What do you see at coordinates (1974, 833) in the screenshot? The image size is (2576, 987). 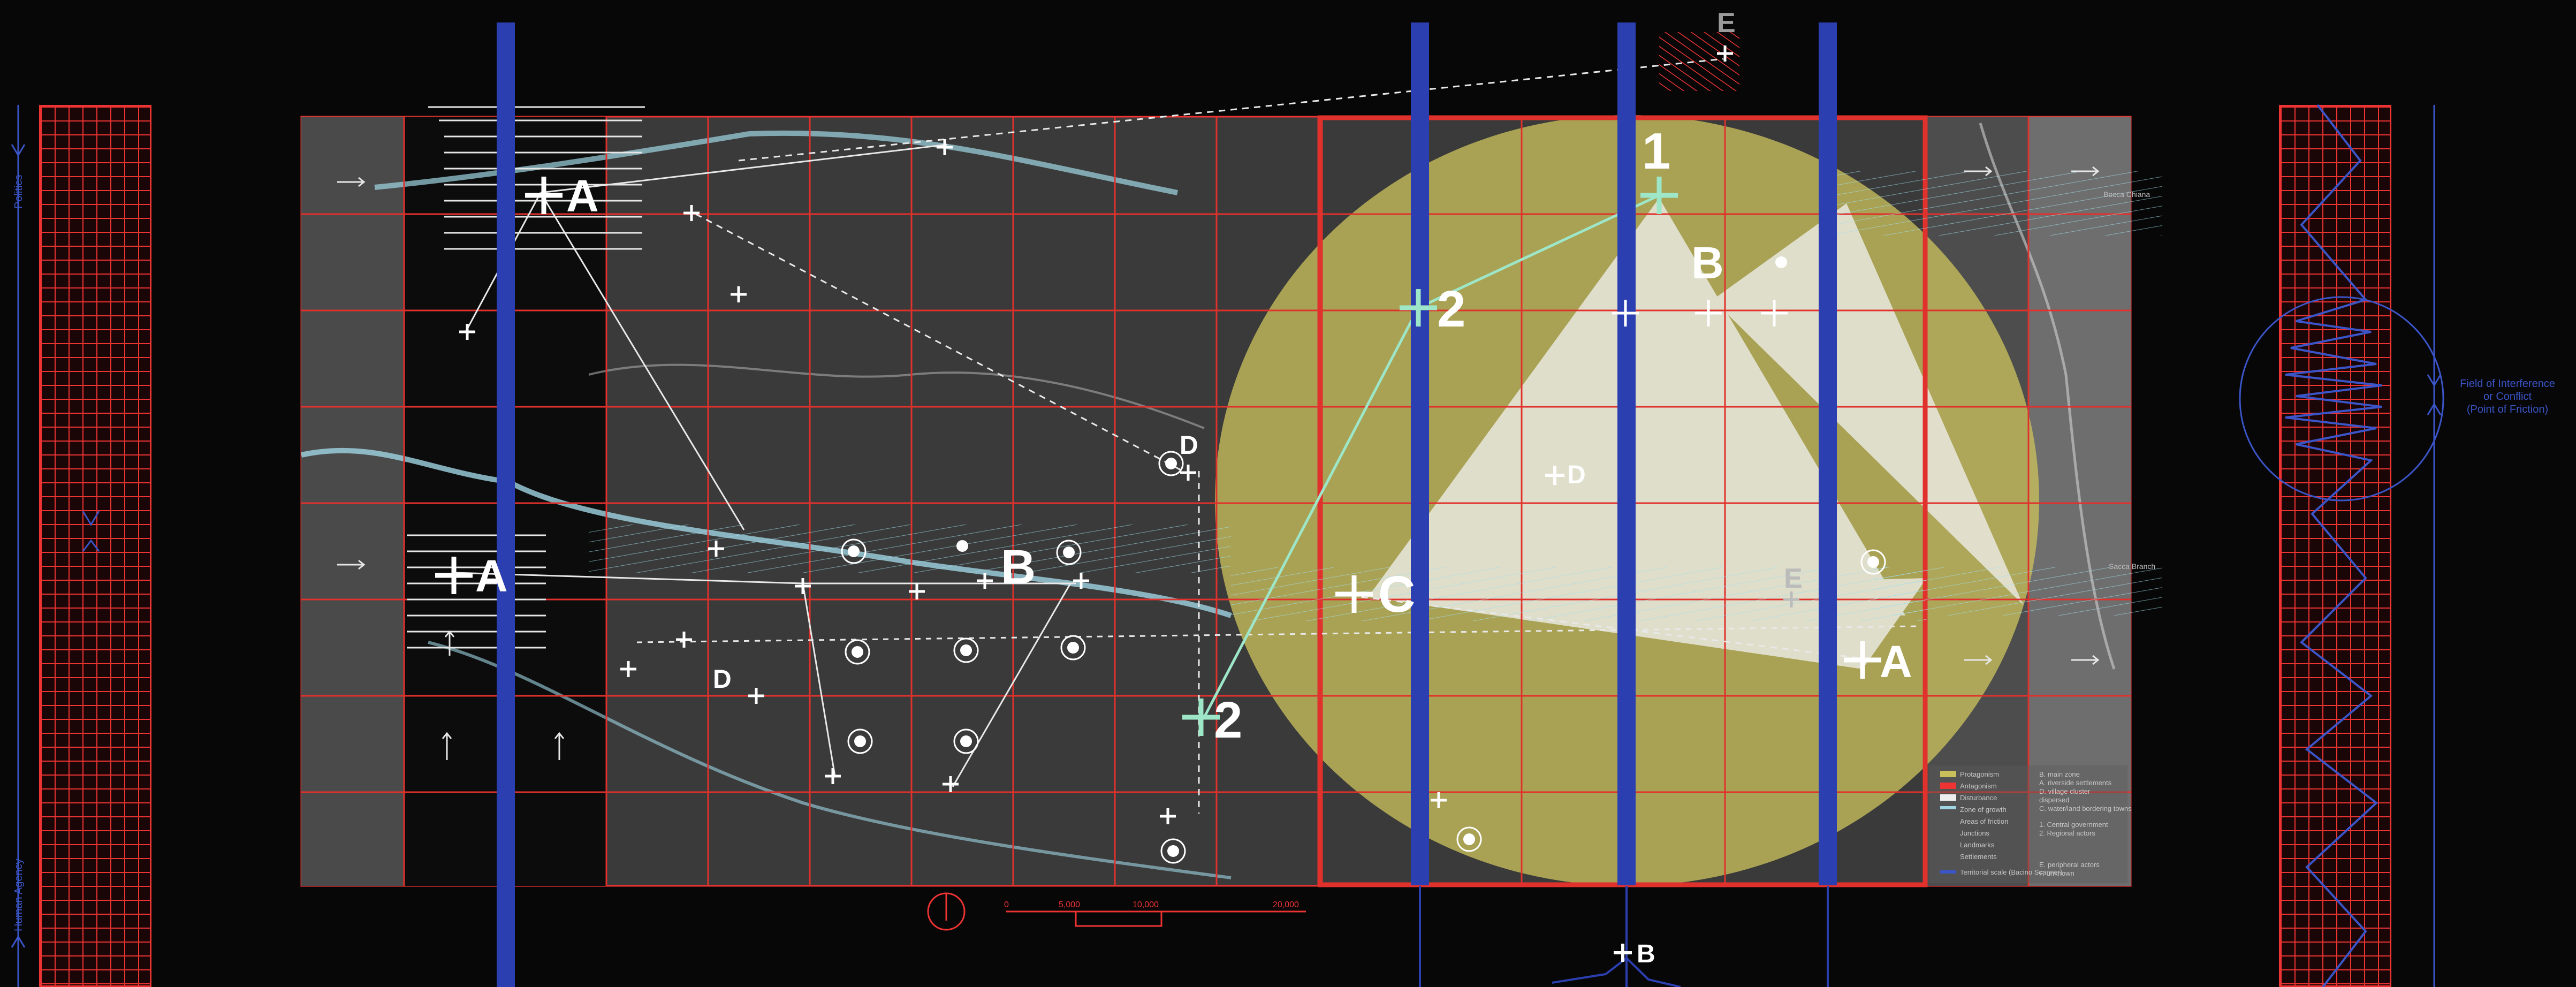 I see `legend-item: Junctions` at bounding box center [1974, 833].